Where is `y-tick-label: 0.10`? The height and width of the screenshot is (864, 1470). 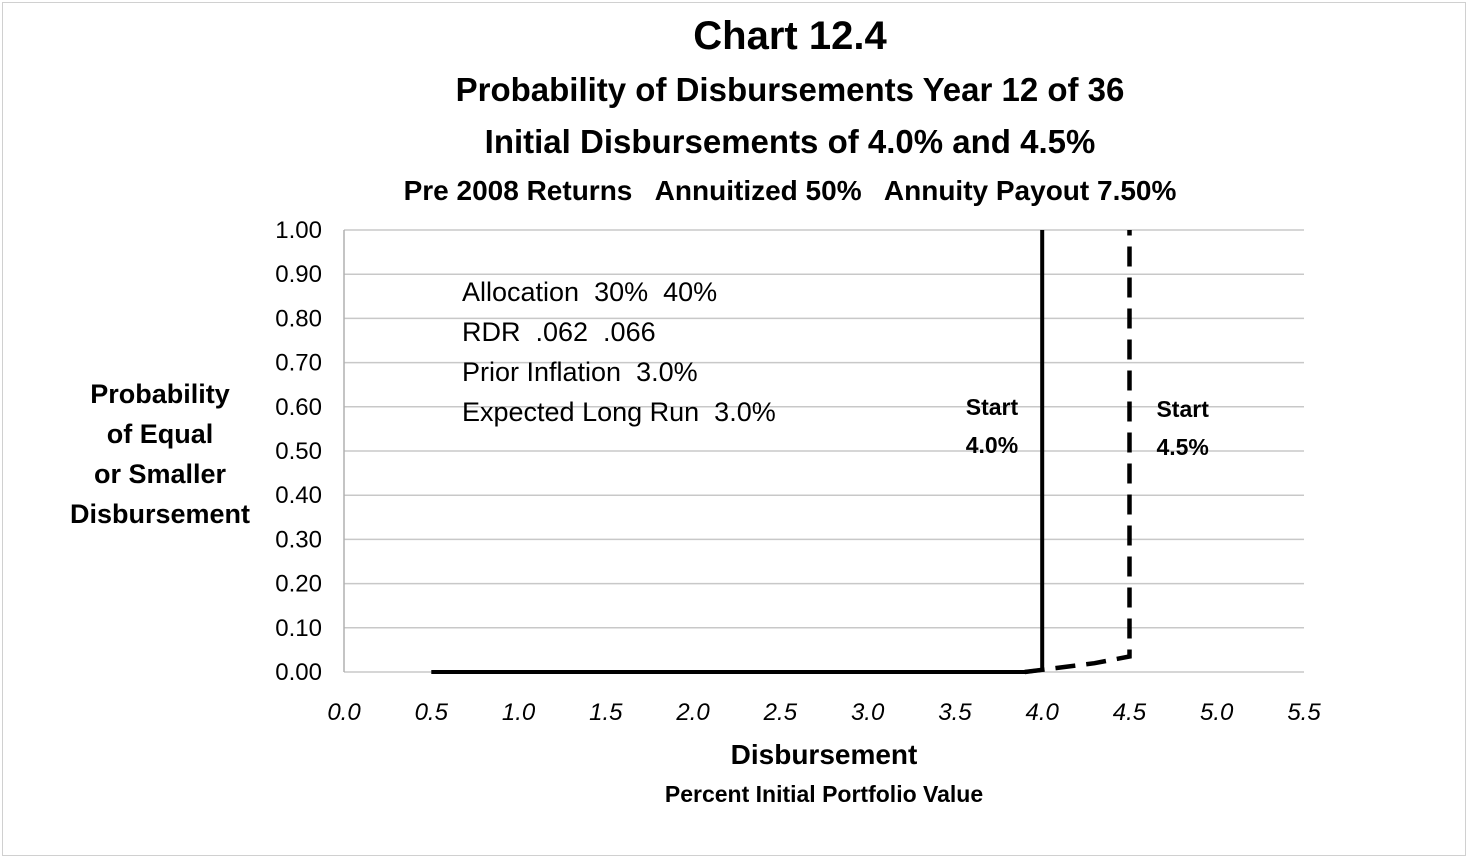 y-tick-label: 0.10 is located at coordinates (298, 628).